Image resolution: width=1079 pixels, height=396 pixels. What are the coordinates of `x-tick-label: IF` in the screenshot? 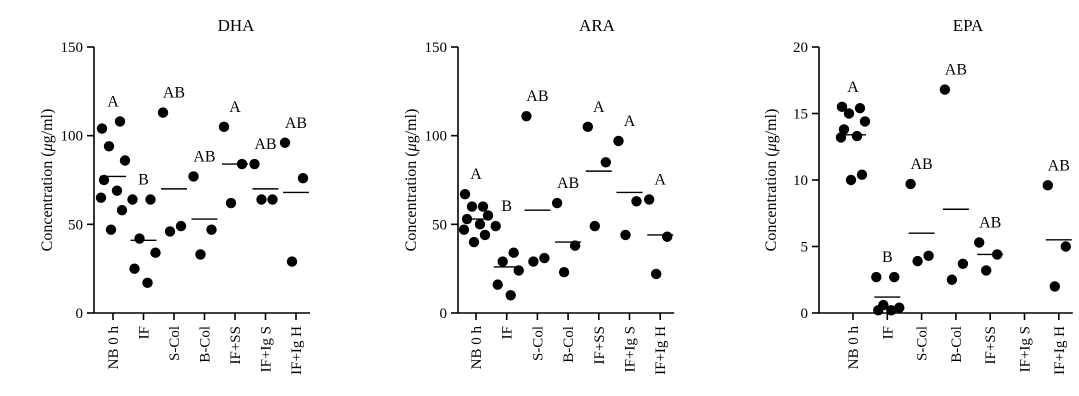 It's located at (145, 332).